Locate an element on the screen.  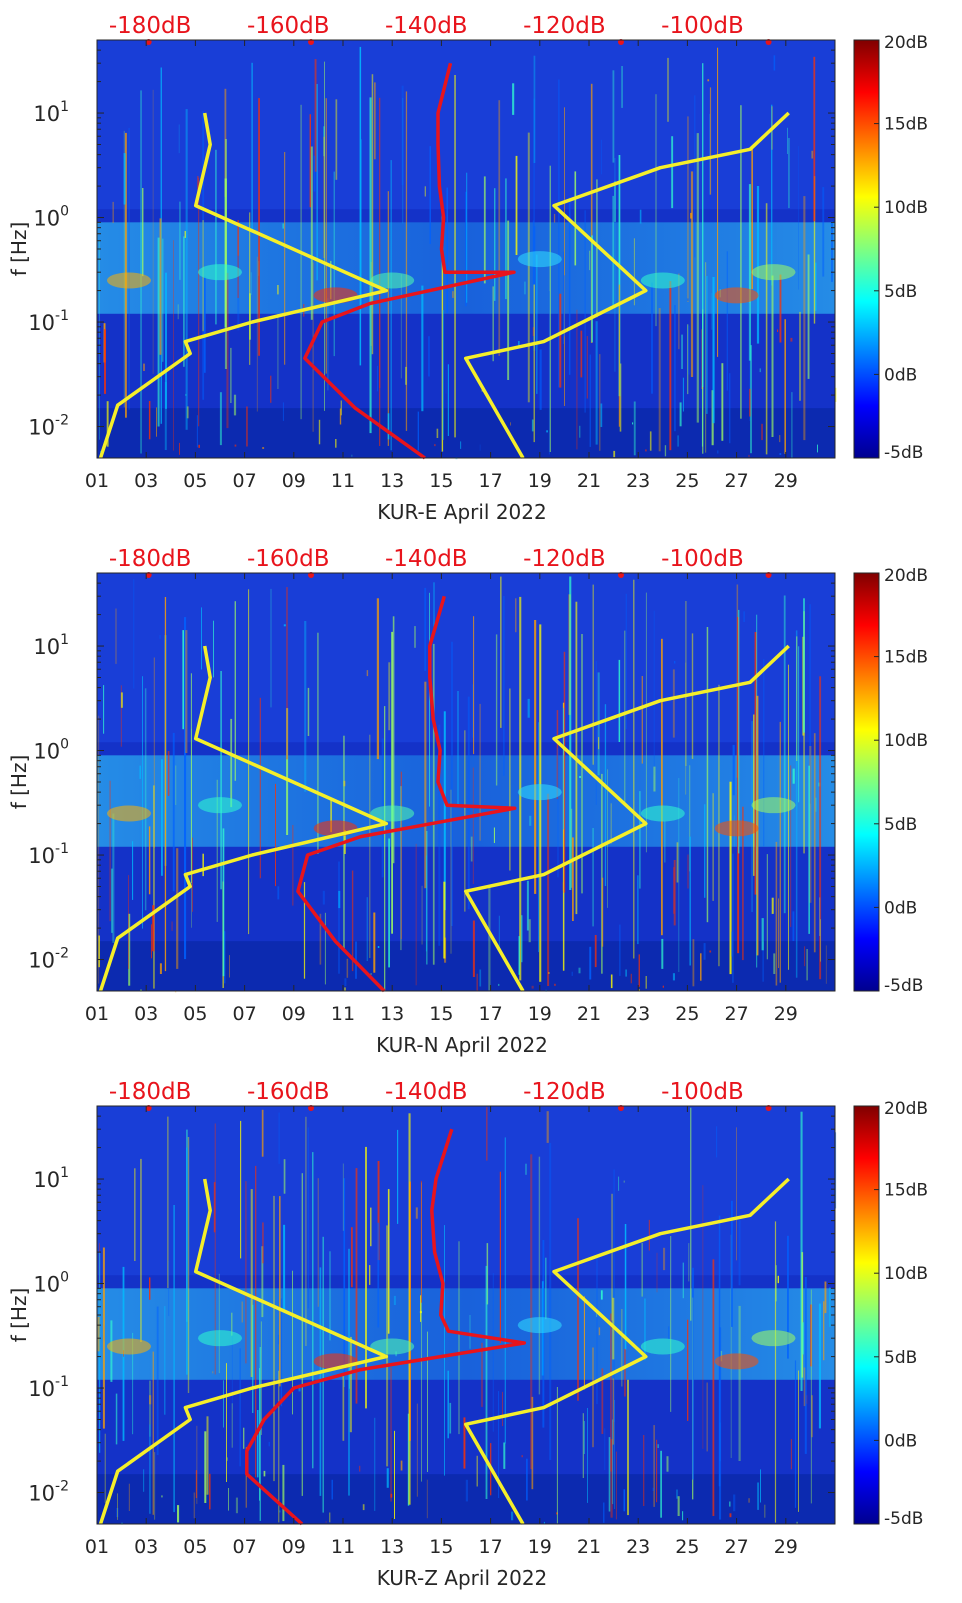
x-axis-label: KUR-E April 2022 is located at coordinates (461, 512).